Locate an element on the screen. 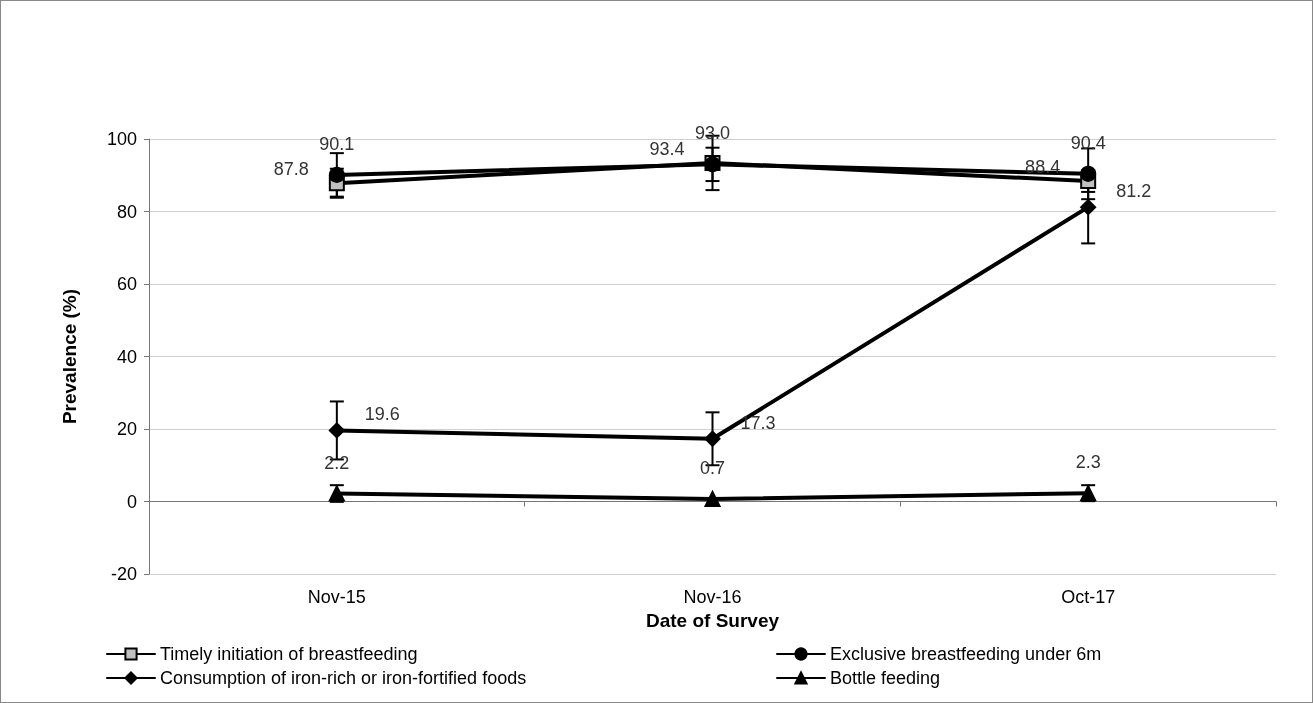  data-label: 93.4 is located at coordinates (667, 148).